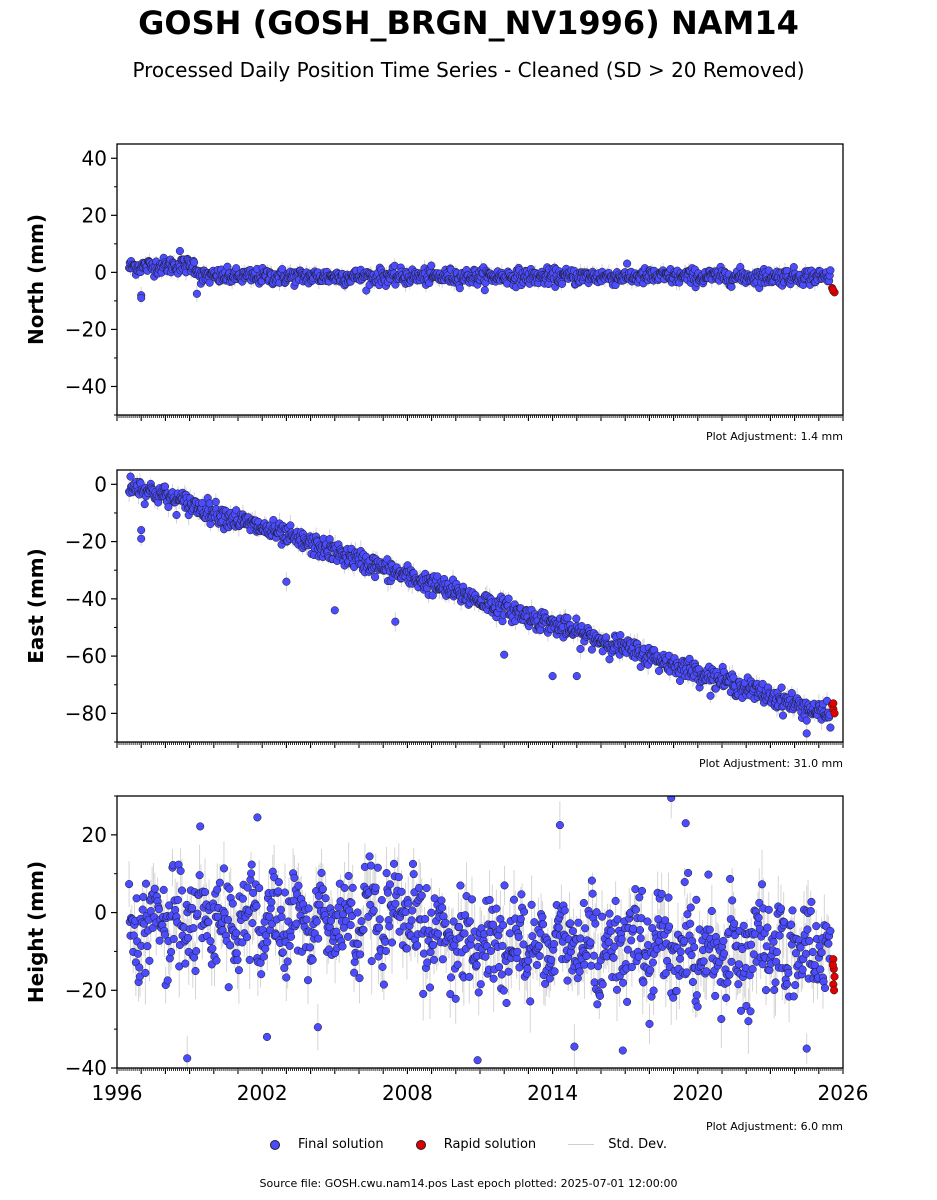 This screenshot has height=1200, width=937. Describe the element at coordinates (36, 279) in the screenshot. I see `y-axis-label: North (mm)` at that location.